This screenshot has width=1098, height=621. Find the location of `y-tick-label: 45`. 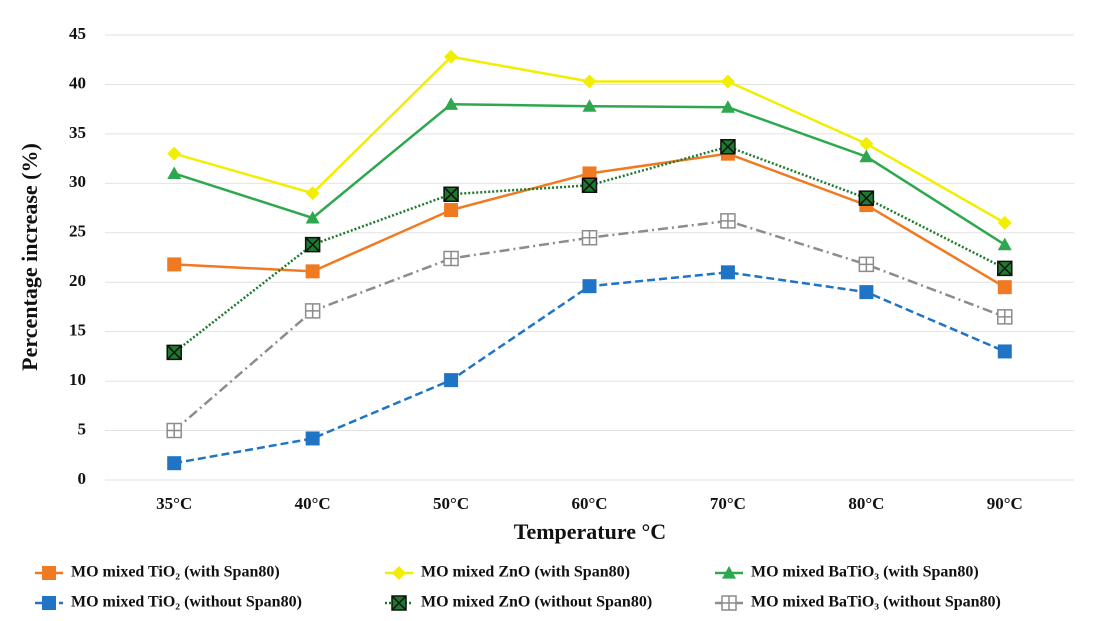

y-tick-label: 45 is located at coordinates (77, 33).